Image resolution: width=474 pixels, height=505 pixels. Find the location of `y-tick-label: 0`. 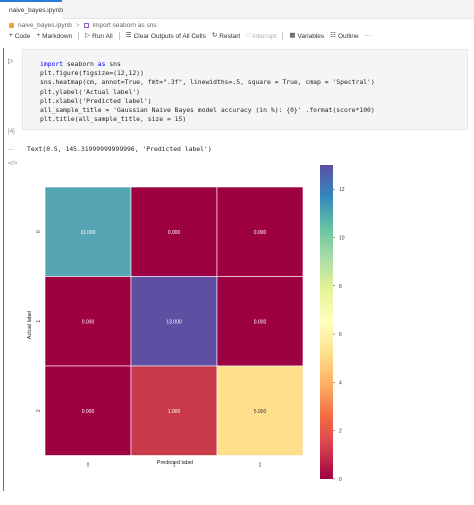

y-tick-label: 0 is located at coordinates (39, 231).